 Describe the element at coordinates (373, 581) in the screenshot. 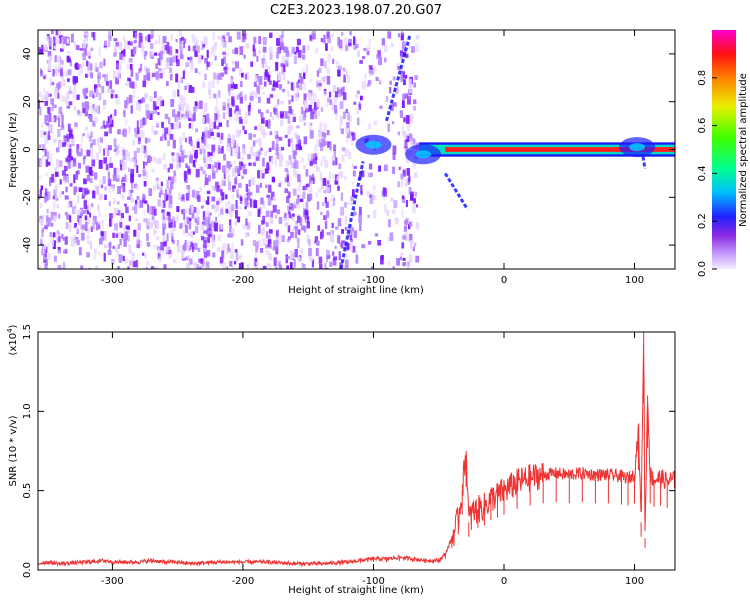

I see `x-tick-label: -100` at that location.